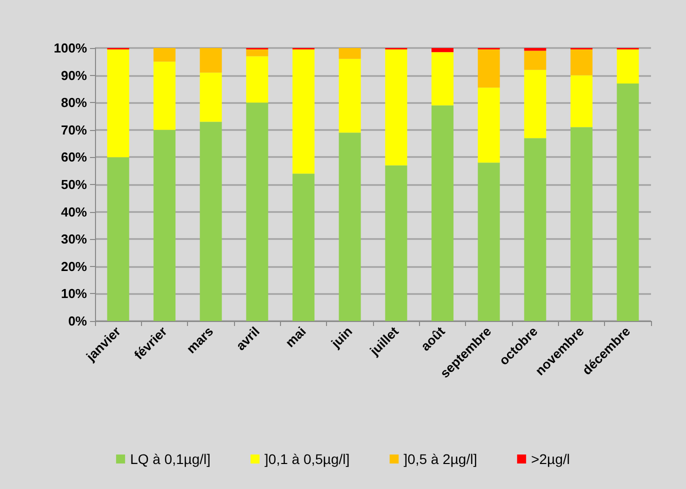  I want to click on x-tick-label: juin, so click(342, 338).